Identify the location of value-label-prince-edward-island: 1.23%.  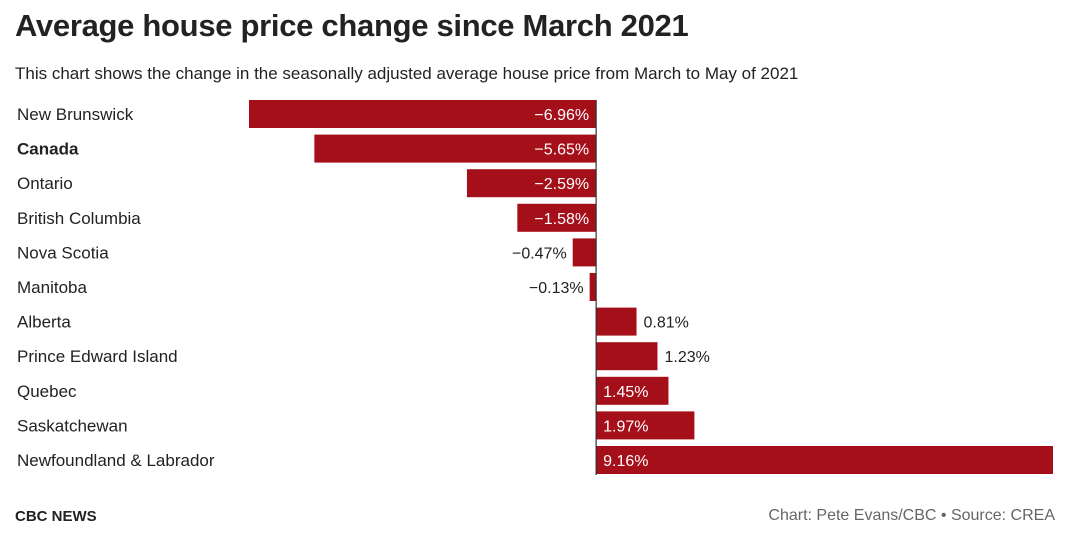
(686, 357).